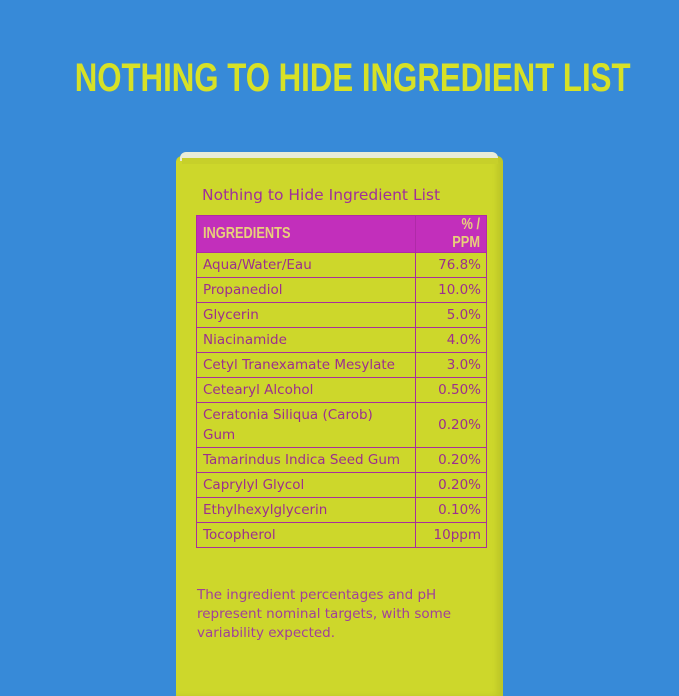 This screenshot has height=696, width=679. Describe the element at coordinates (306, 535) in the screenshot. I see `ingredient-name: Tocopherol` at that location.